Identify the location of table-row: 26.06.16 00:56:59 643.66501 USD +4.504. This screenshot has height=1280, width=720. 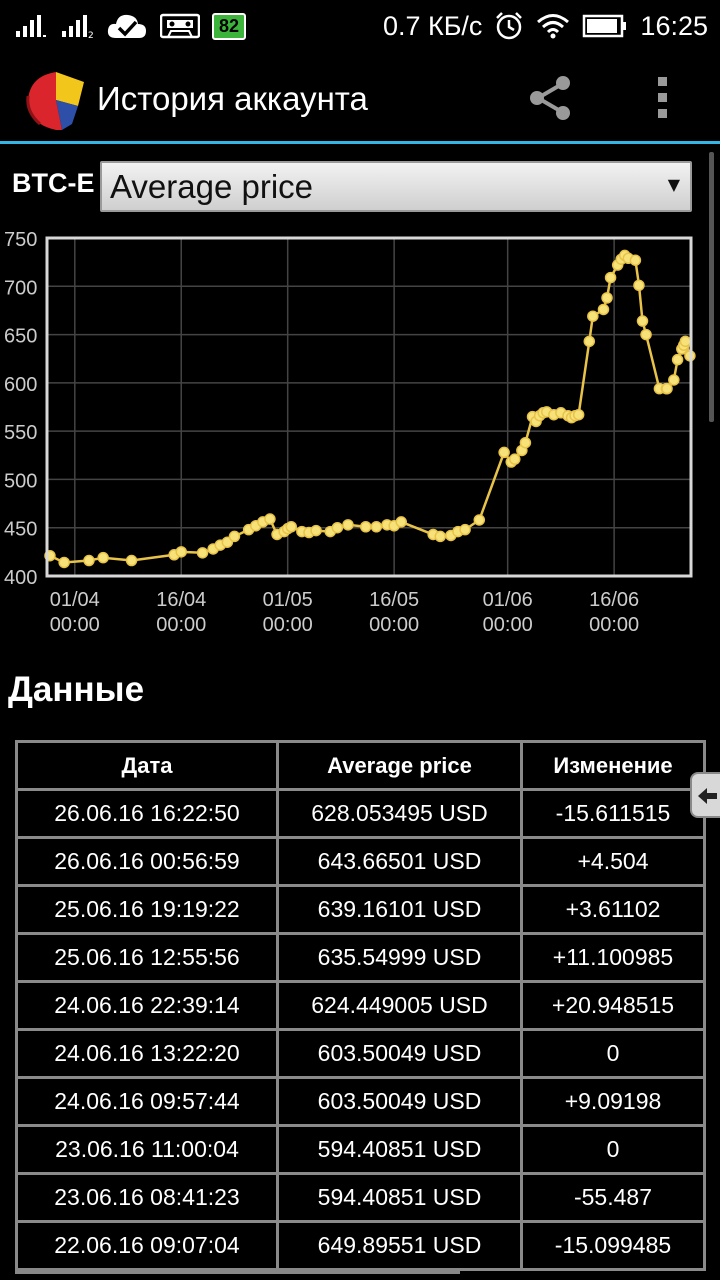
(360, 861).